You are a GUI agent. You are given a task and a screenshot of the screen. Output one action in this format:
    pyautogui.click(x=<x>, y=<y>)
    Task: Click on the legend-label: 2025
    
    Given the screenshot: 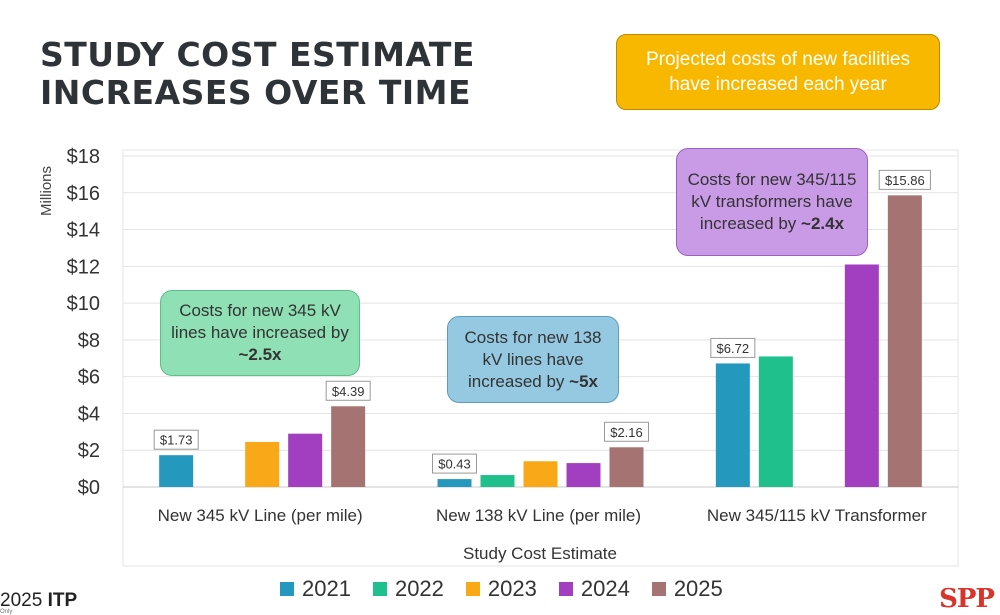 What is the action you would take?
    pyautogui.click(x=698, y=588)
    